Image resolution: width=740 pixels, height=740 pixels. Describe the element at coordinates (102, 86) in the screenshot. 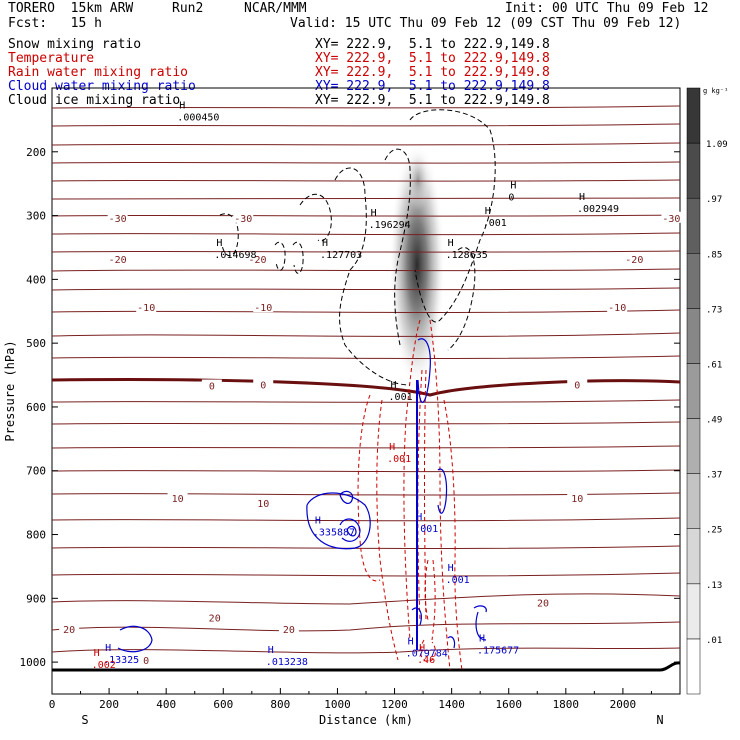

I see `field-name-cloud-water: Cloud water mixing ratio` at that location.